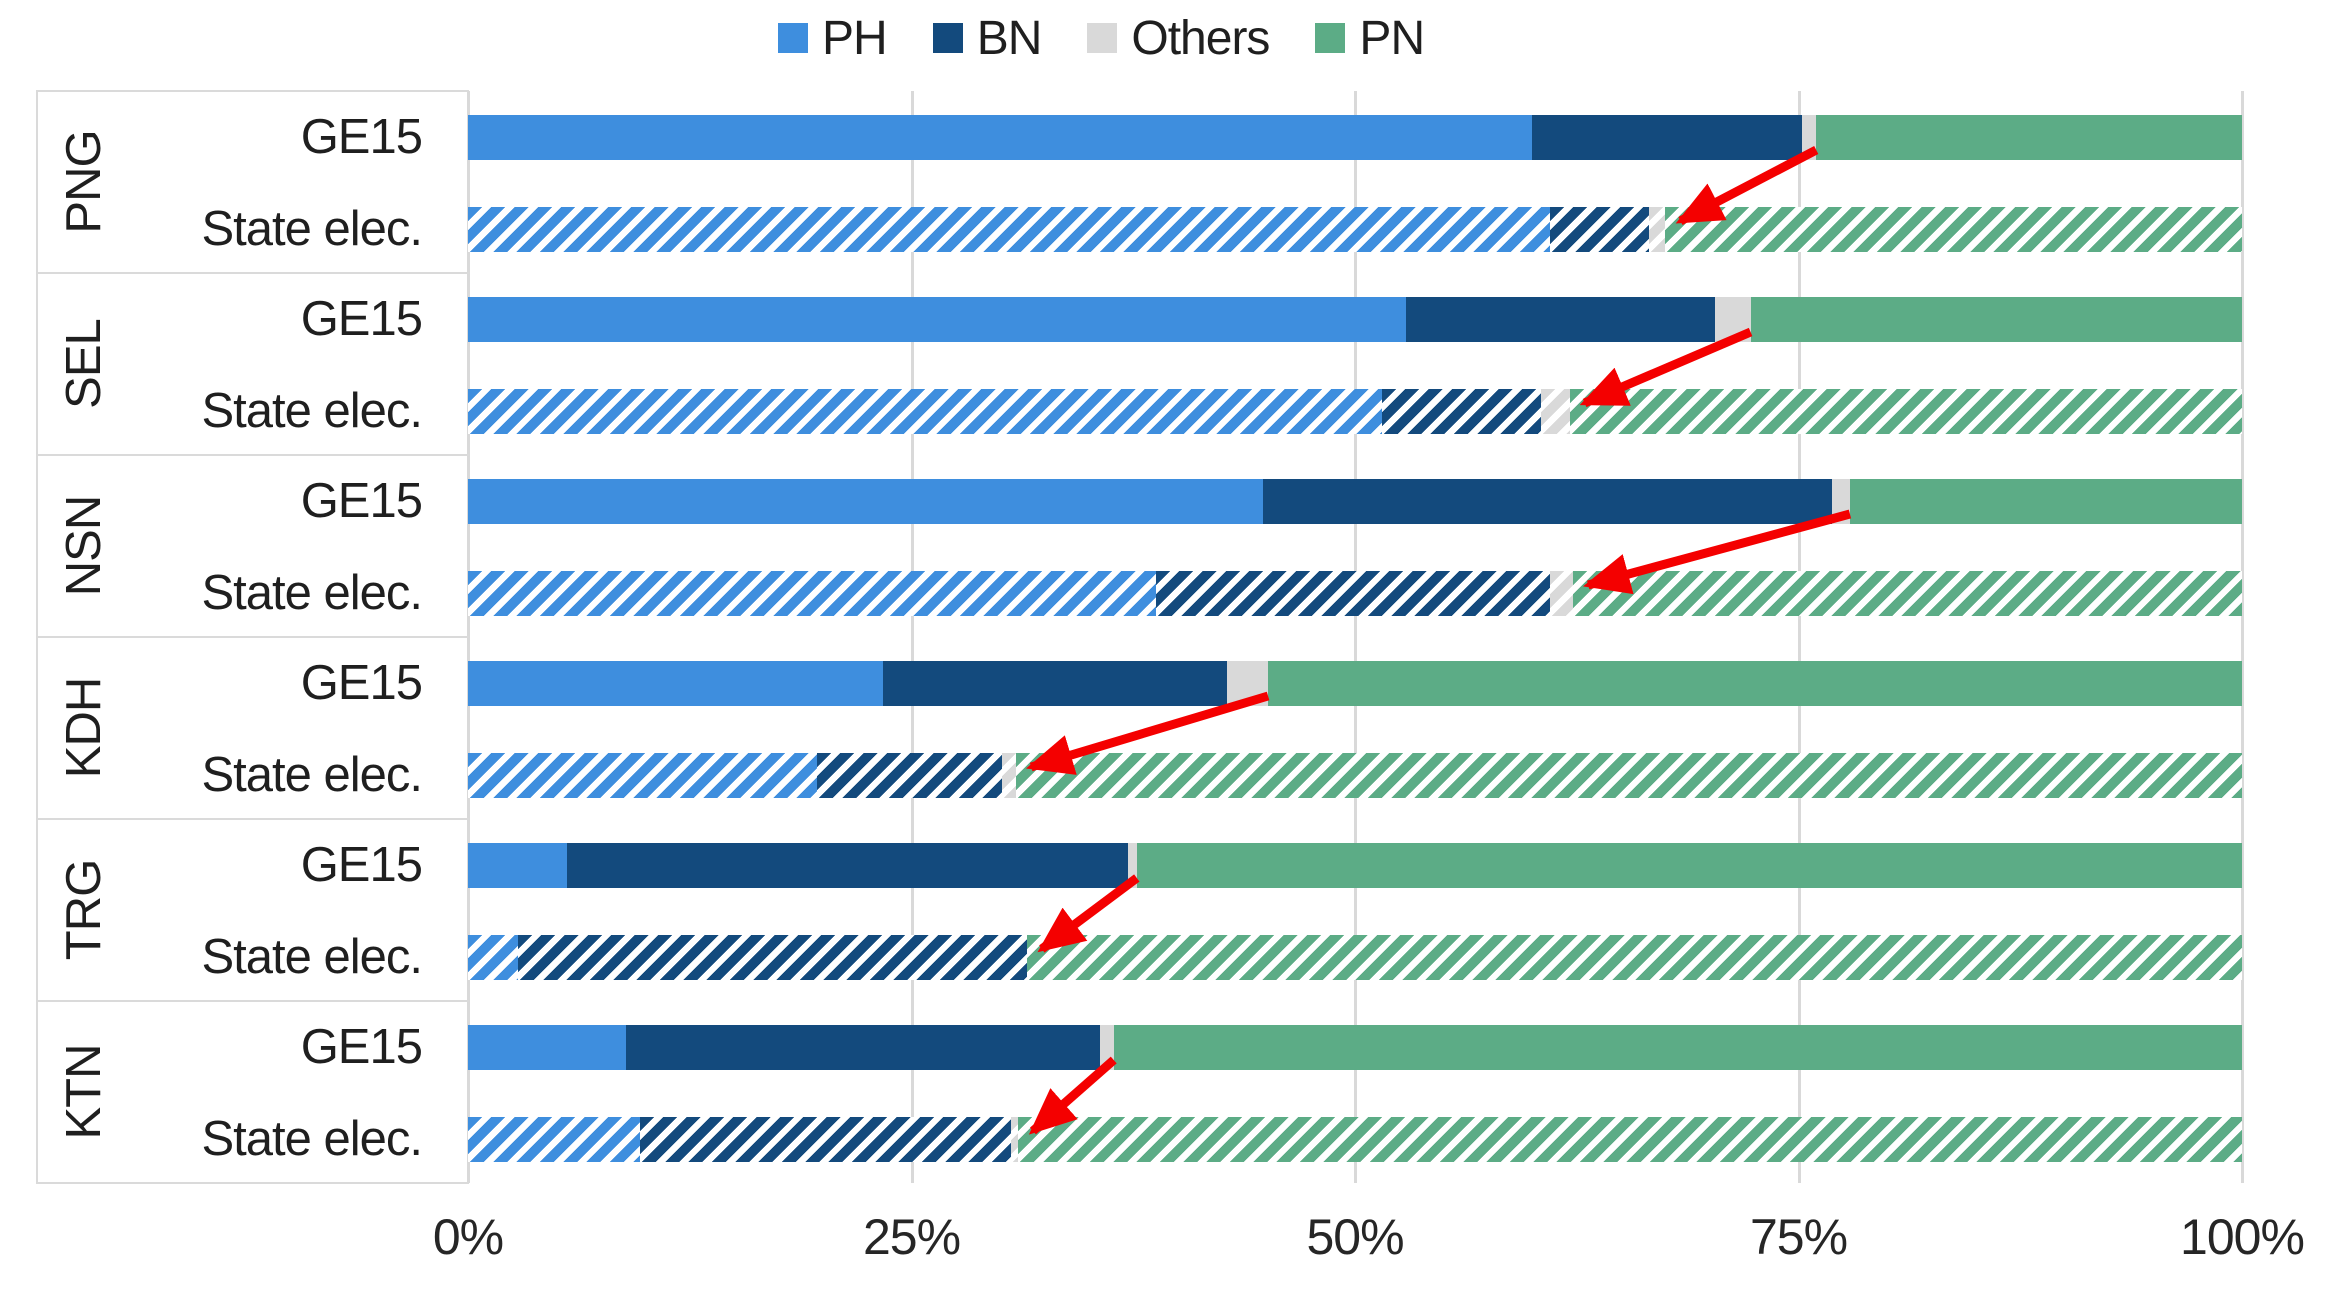  Describe the element at coordinates (1798, 1237) in the screenshot. I see `x-axis-tick-label: 75%` at that location.